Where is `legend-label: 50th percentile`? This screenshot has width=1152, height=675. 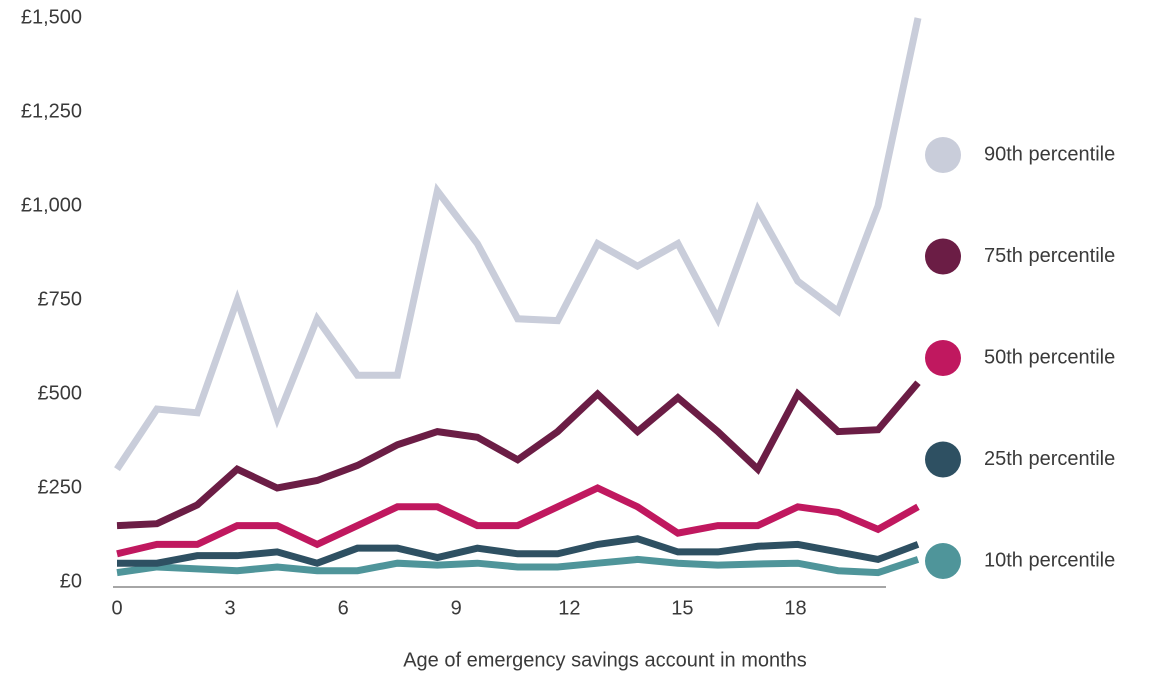 legend-label: 50th percentile is located at coordinates (1049, 357).